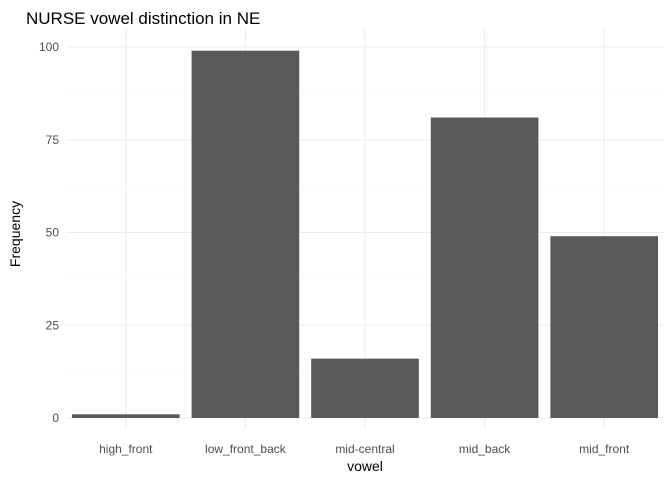 The width and height of the screenshot is (672, 480). I want to click on x-tick-label: low_front_back, so click(246, 449).